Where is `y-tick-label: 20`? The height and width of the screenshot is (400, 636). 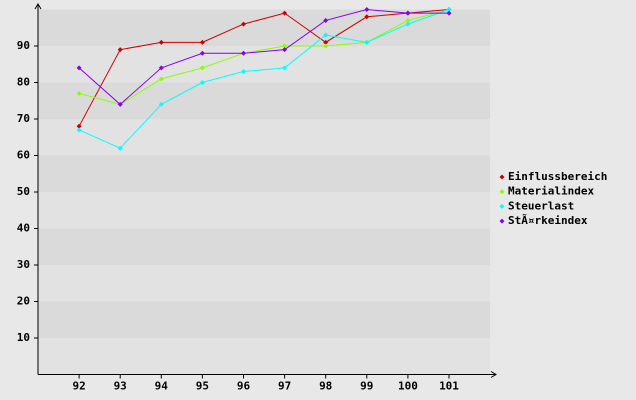 y-tick-label: 20 is located at coordinates (23, 301).